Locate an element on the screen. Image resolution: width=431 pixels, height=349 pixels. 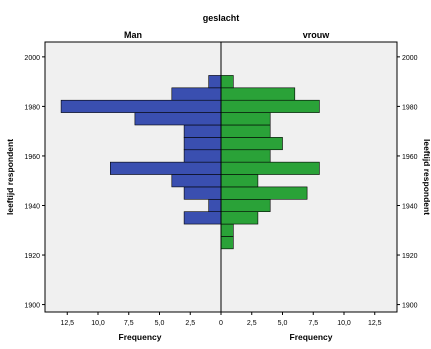
bar-vrouw-1955 is located at coordinates (270, 168).